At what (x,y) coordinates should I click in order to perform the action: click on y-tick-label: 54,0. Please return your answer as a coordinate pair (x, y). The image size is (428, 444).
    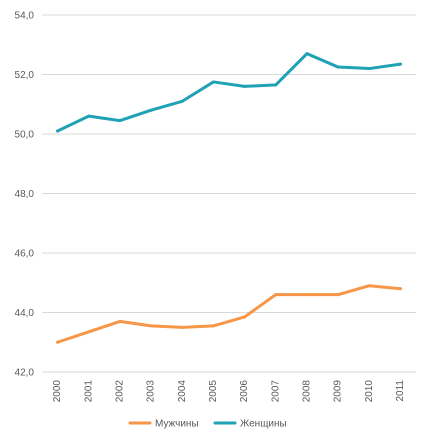
    Looking at the image, I should click on (25, 16).